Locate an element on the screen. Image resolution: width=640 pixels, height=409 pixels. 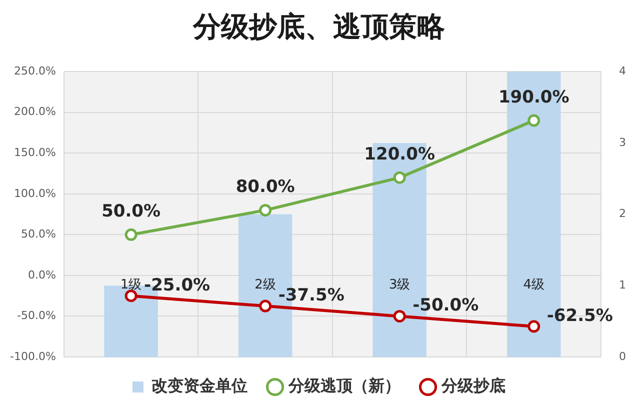
chart-title: 分级抄底、逃顶策略 is located at coordinates (318, 27).